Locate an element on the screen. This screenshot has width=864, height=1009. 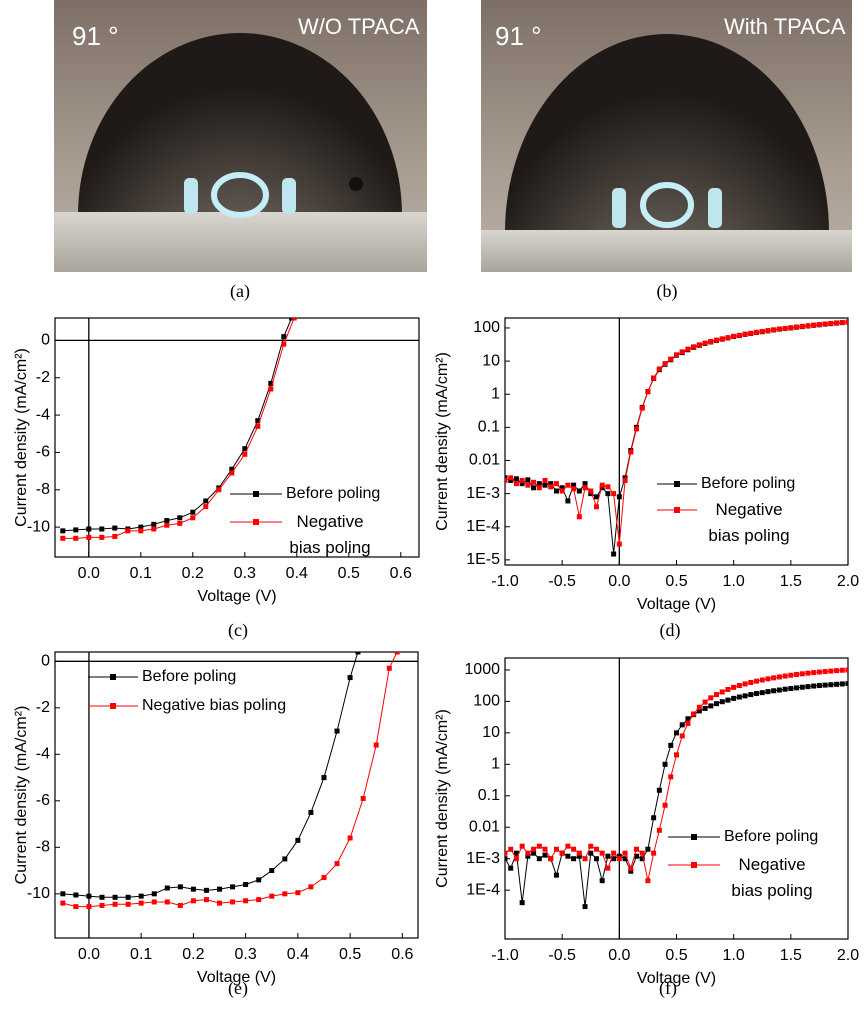
y-tick-label: 0.1 is located at coordinates (489, 427).